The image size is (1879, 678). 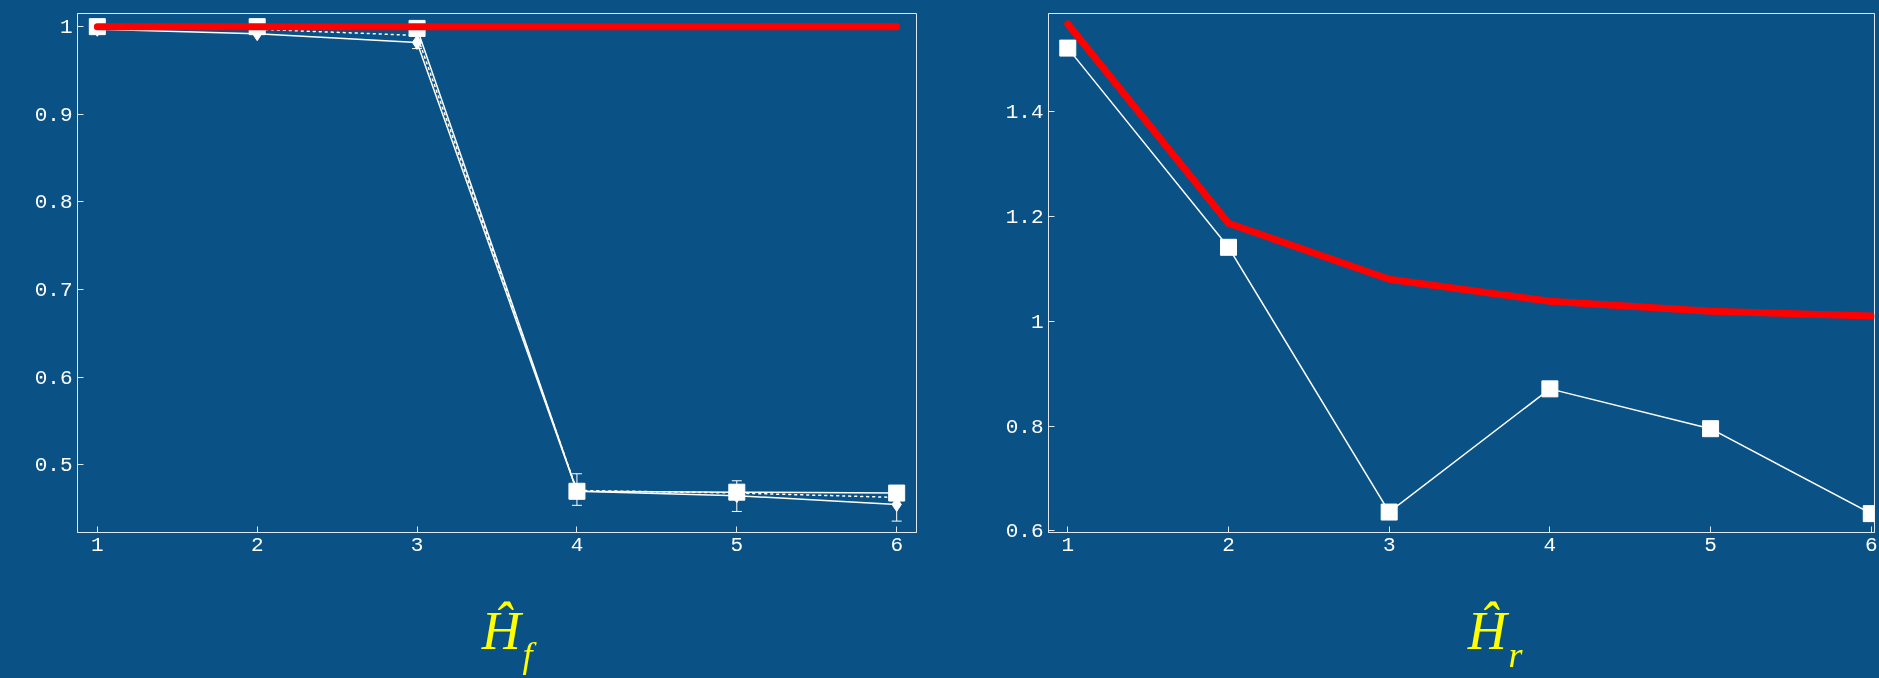 What do you see at coordinates (1024, 113) in the screenshot?
I see `y-tick-label: 1.4` at bounding box center [1024, 113].